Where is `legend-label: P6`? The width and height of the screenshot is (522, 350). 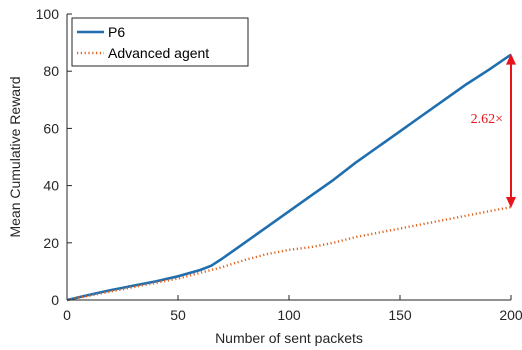
legend-label: P6 is located at coordinates (116, 32).